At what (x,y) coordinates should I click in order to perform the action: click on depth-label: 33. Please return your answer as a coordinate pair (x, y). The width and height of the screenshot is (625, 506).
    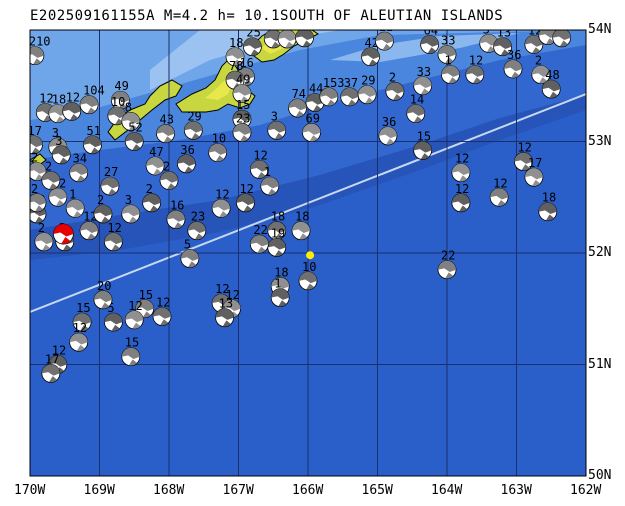
    Looking at the image, I should click on (424, 72).